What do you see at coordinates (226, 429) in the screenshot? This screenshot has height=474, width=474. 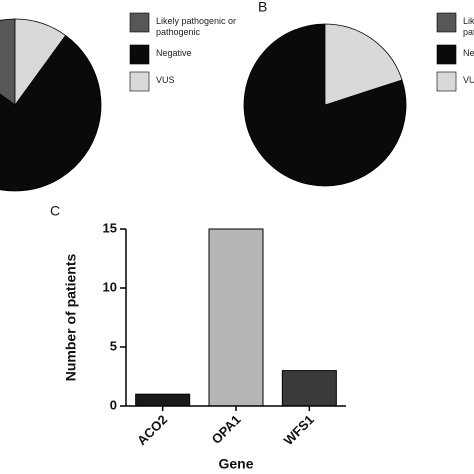 I see `x-tick-label: OPA1` at bounding box center [226, 429].